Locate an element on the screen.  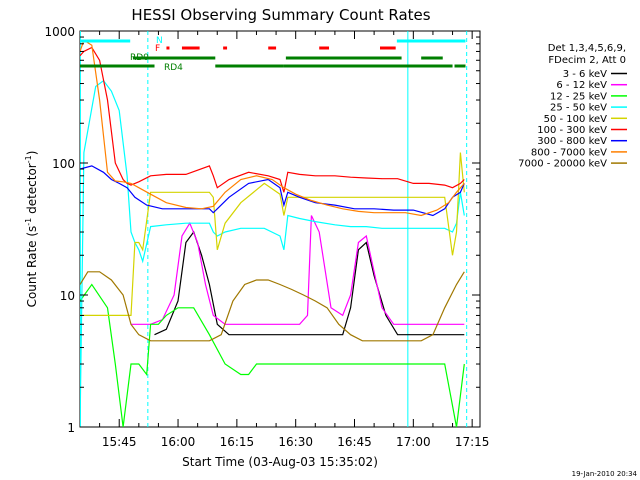
legend-entry-label: 100 - 300 keV is located at coordinates (572, 130).